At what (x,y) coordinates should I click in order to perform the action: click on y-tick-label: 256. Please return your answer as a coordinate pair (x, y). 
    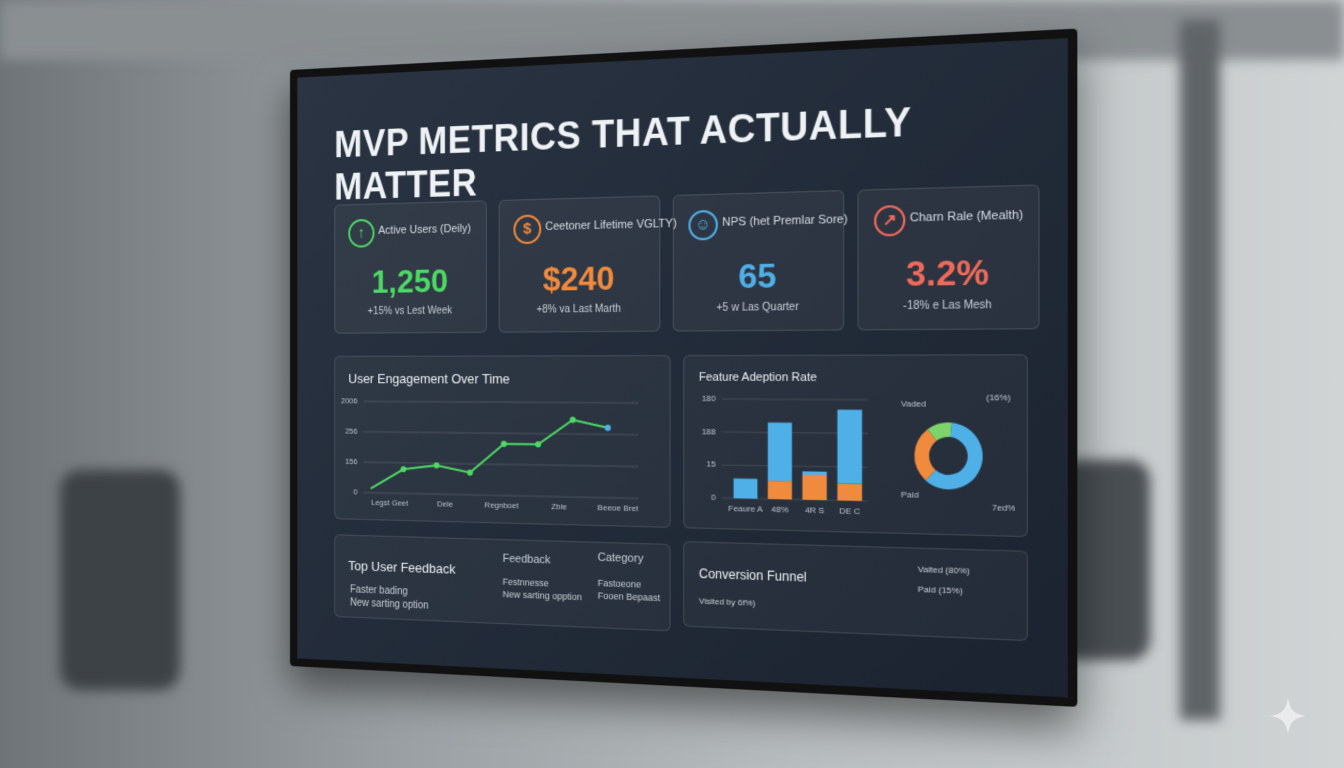
    Looking at the image, I should click on (351, 431).